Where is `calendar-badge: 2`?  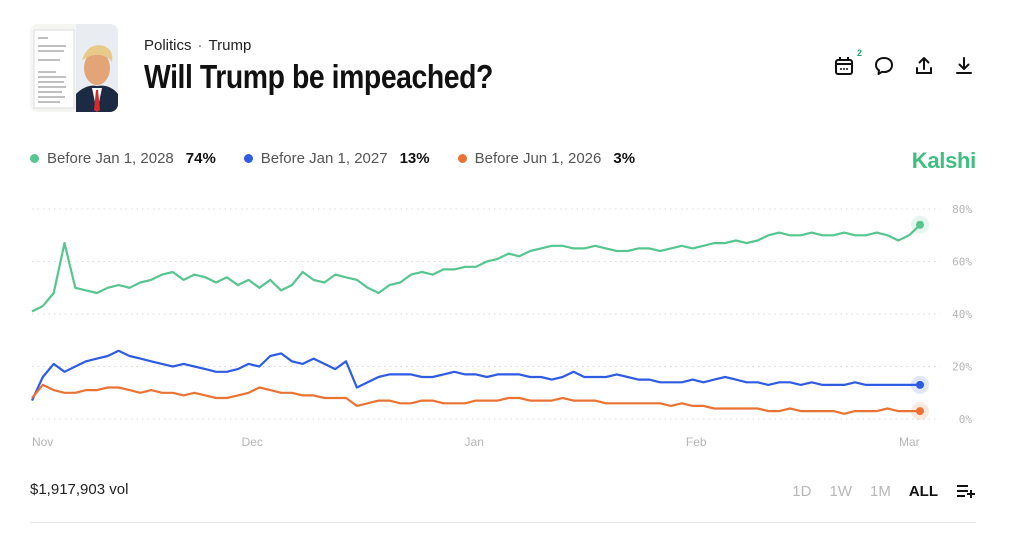 calendar-badge: 2 is located at coordinates (859, 53).